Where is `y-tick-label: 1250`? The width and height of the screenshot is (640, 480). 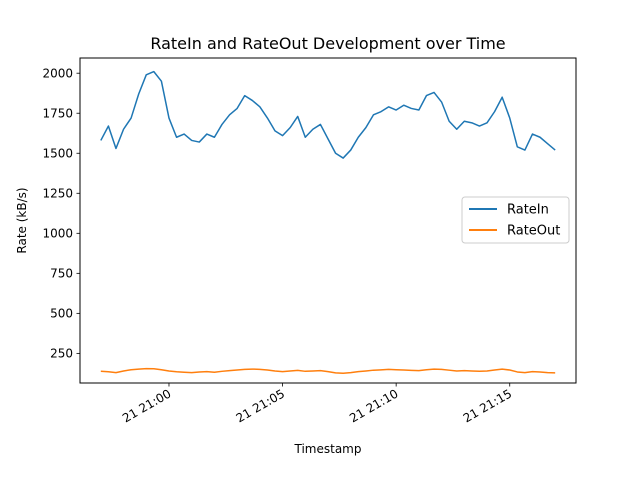 y-tick-label: 1250 is located at coordinates (57, 194).